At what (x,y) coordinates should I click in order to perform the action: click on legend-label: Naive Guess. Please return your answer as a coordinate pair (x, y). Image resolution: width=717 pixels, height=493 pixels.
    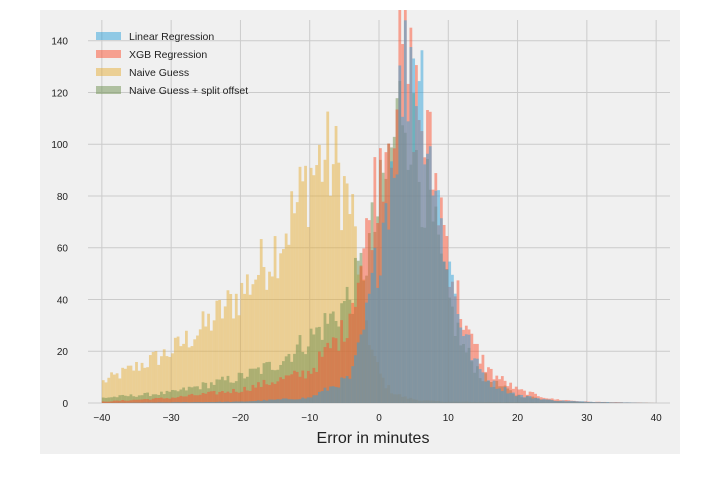
    Looking at the image, I should click on (159, 73).